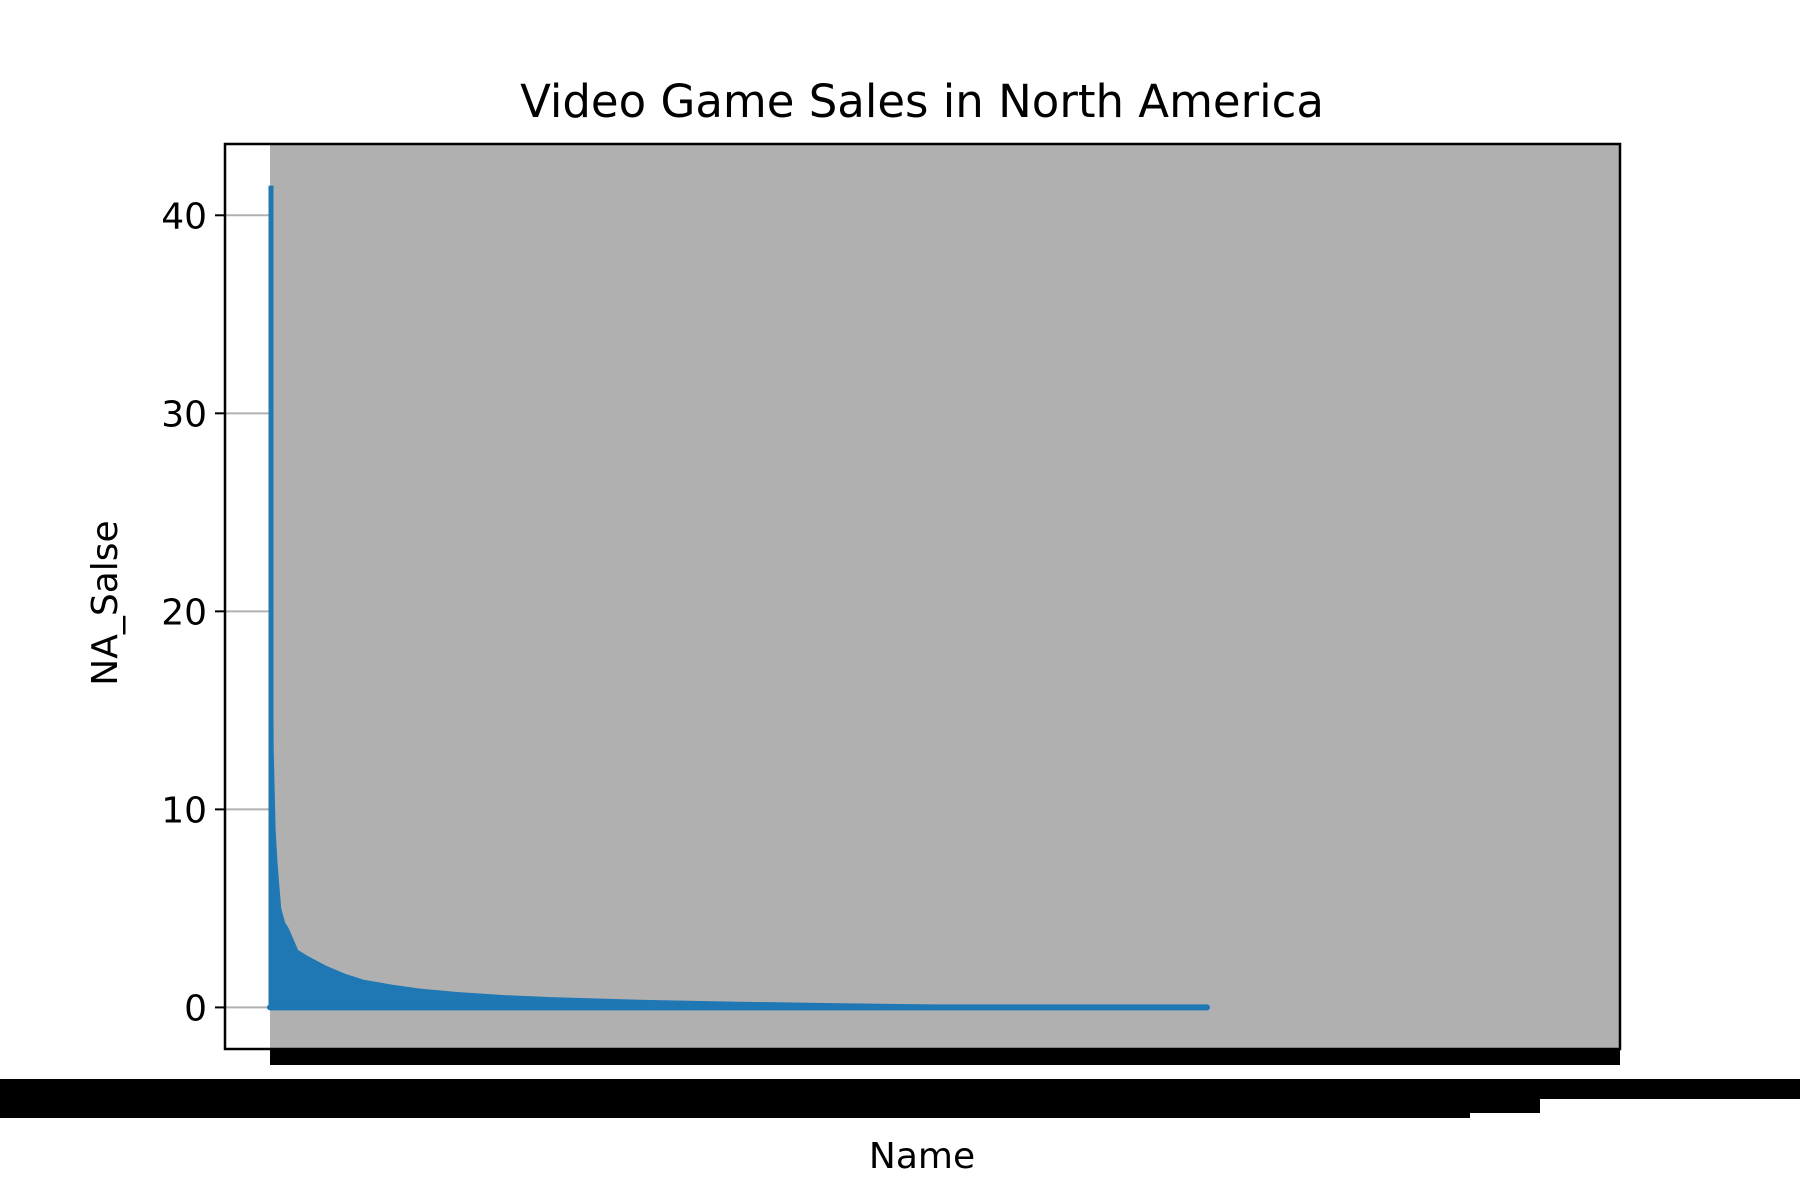 This screenshot has height=1200, width=1800. I want to click on x-tick-labels-overlap-low, so click(735, 1115).